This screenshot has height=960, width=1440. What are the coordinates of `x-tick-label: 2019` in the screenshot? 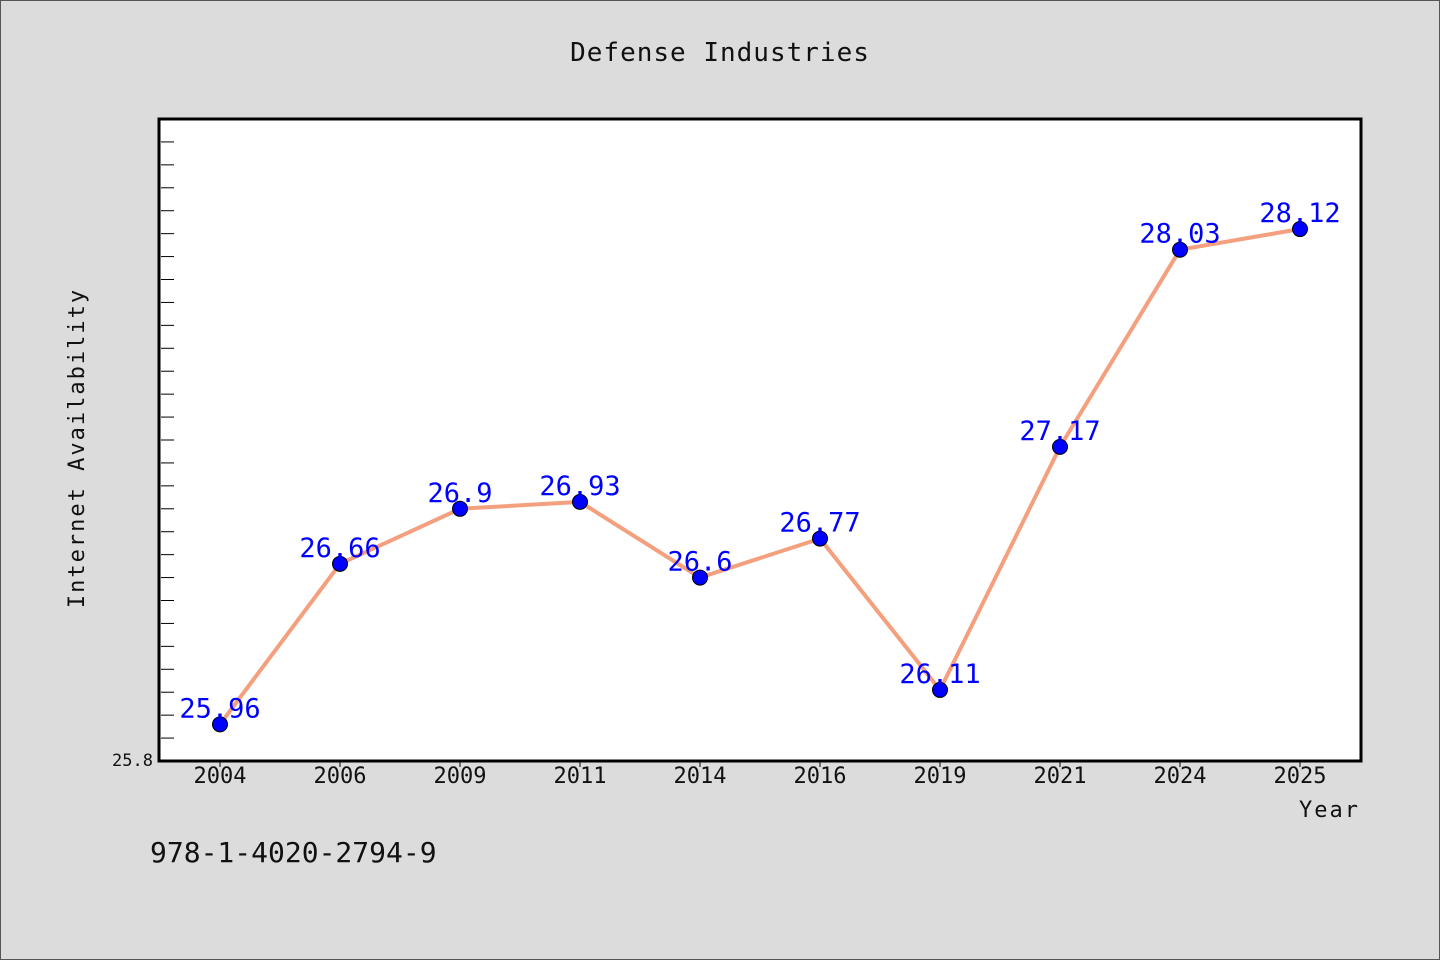 It's located at (940, 776).